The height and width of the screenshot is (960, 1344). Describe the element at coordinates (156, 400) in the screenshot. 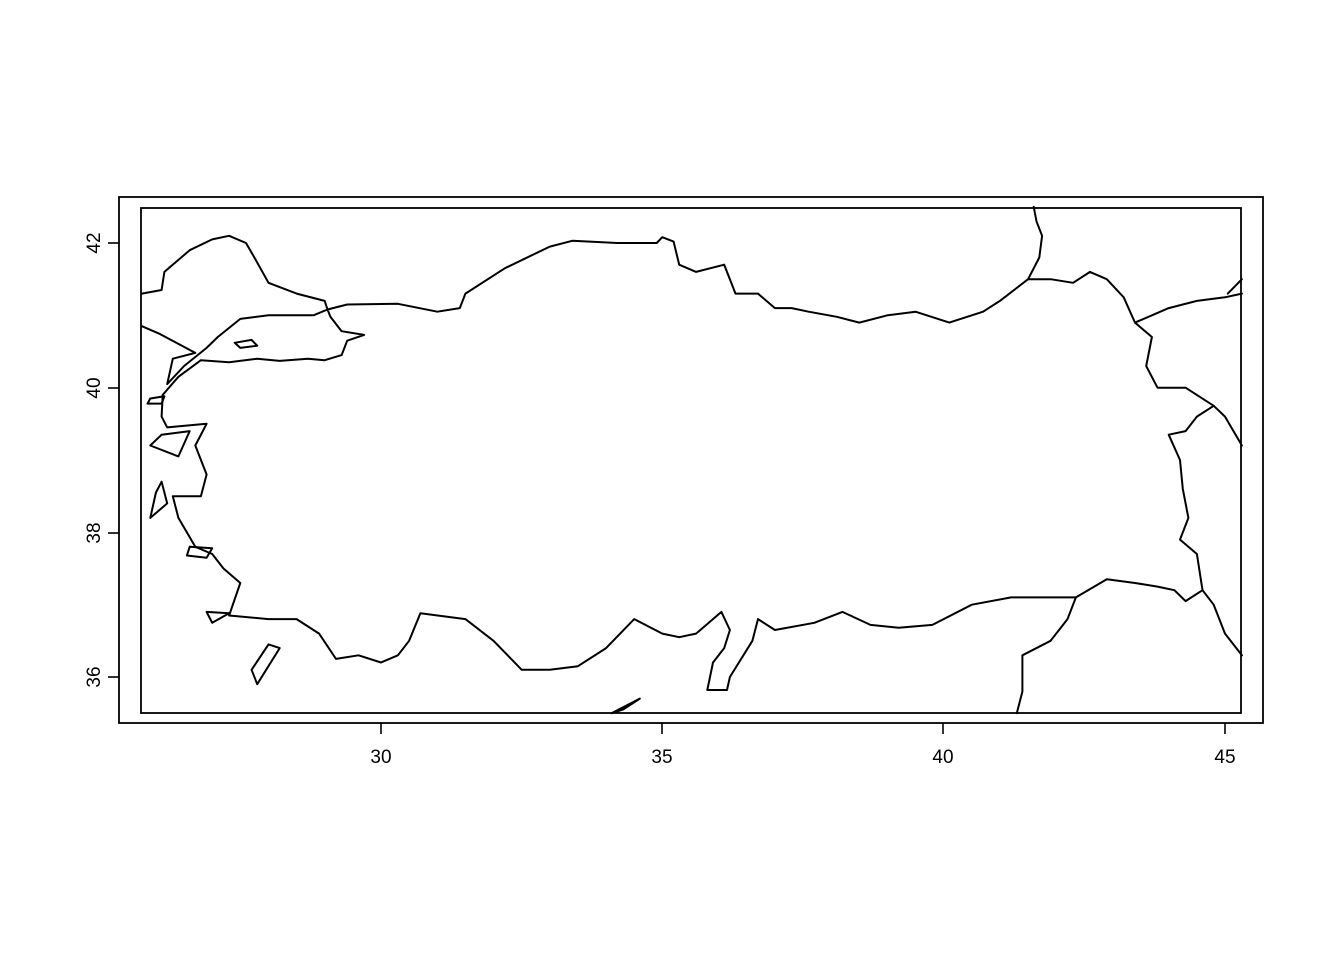

I see `bozcaada-island` at that location.